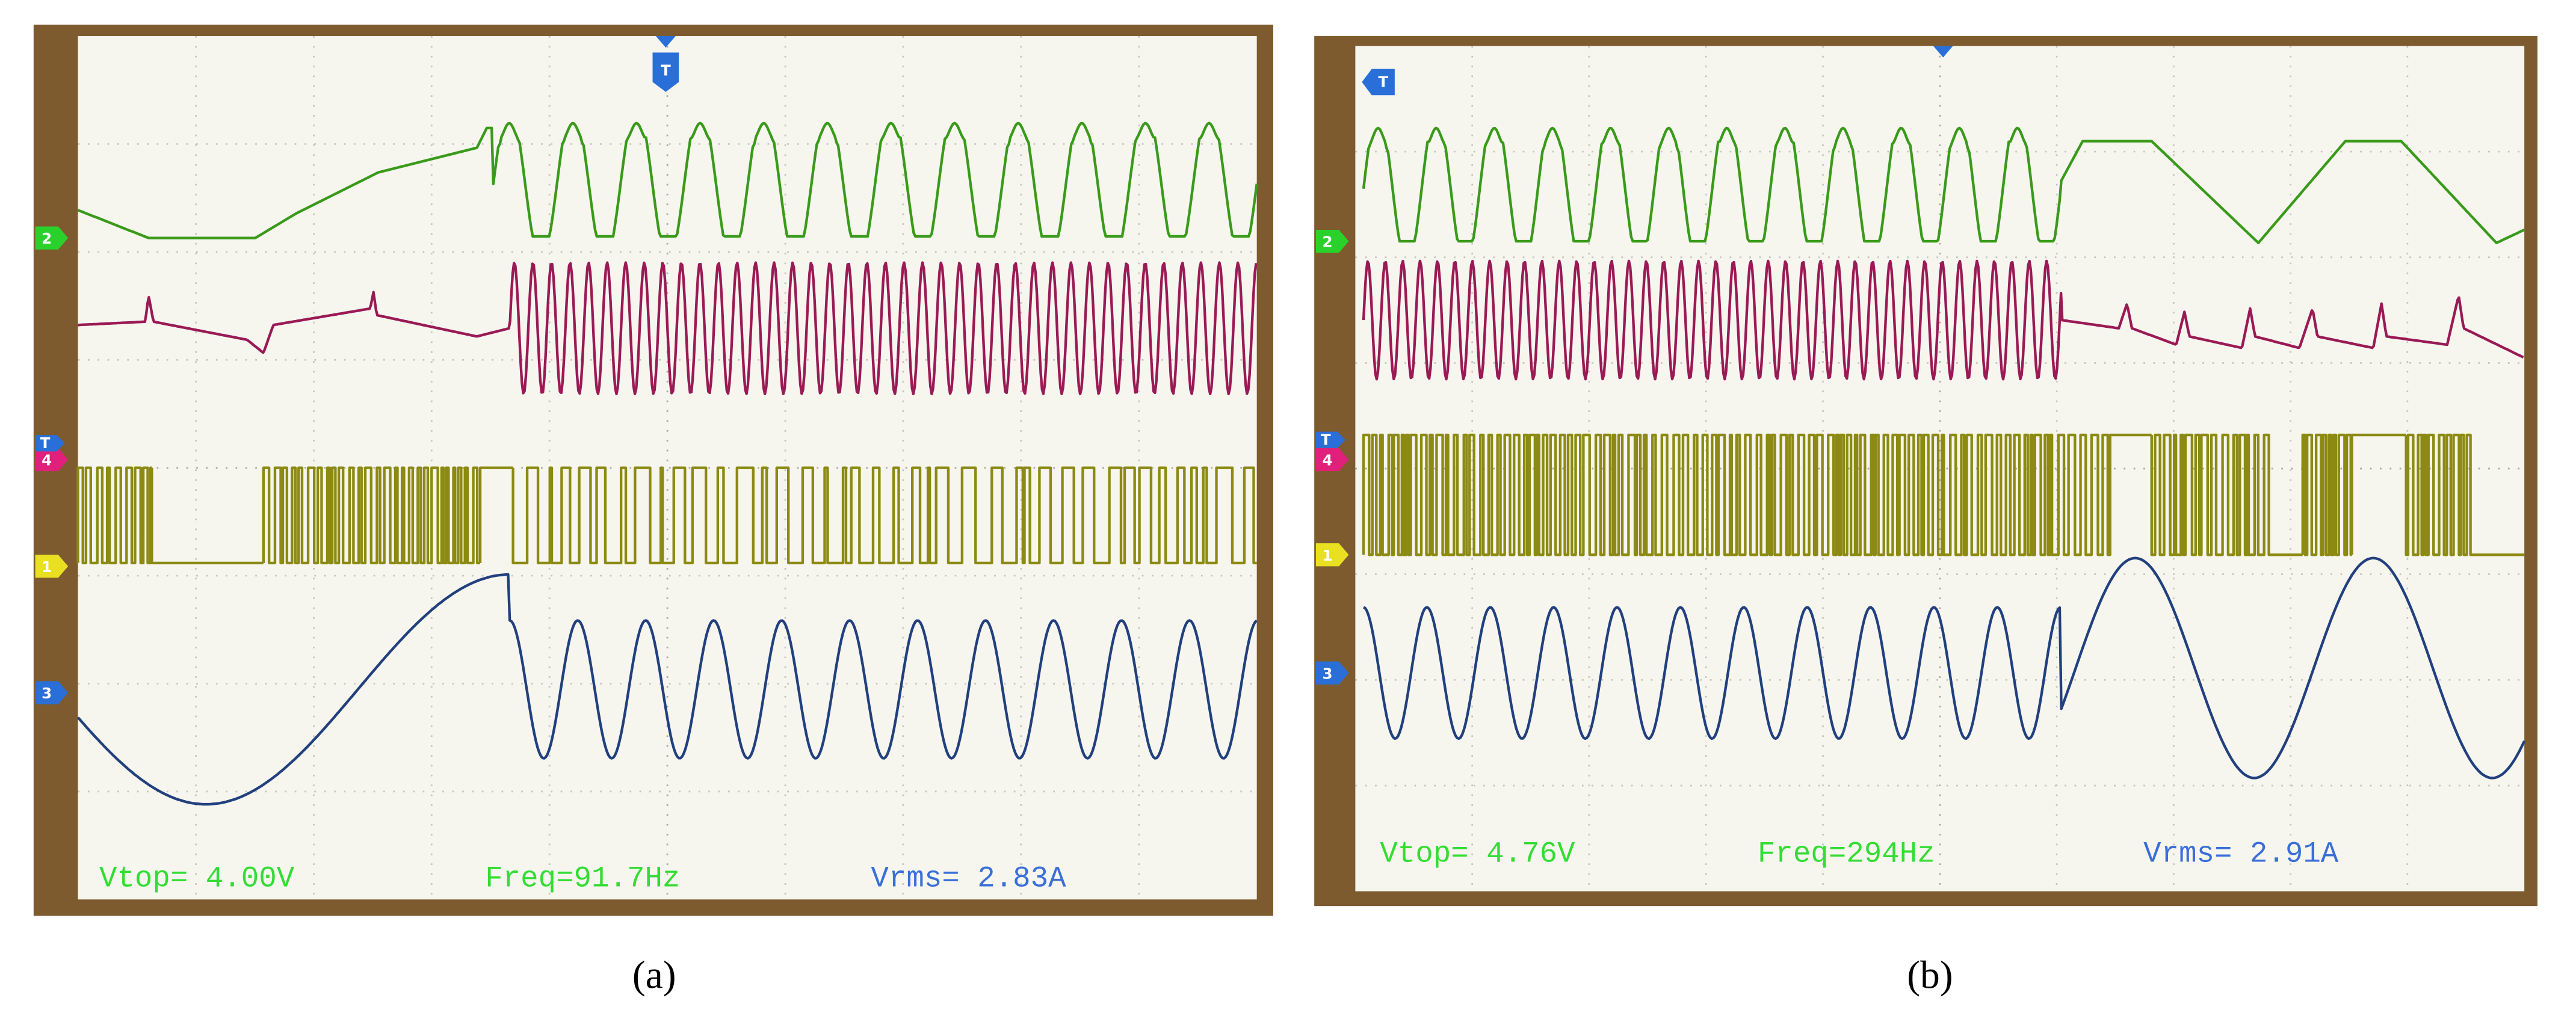 Image resolution: width=2576 pixels, height=1016 pixels. What do you see at coordinates (1846, 854) in the screenshot?
I see `measurement: Freq=294Hz` at bounding box center [1846, 854].